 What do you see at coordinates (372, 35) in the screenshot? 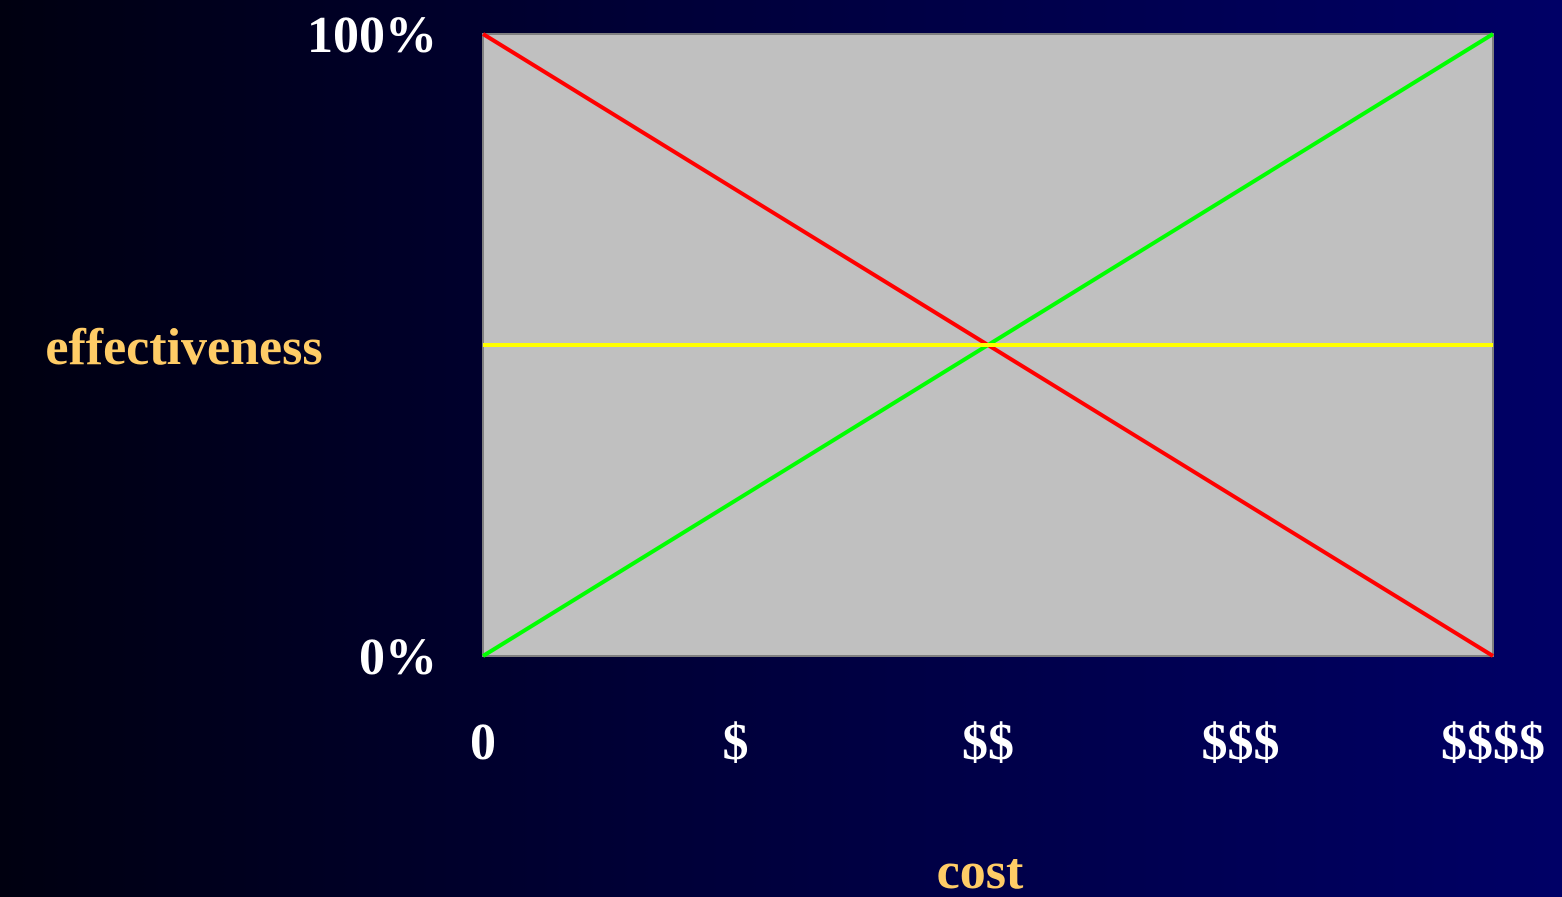
I see `y-tick-label: 100%` at bounding box center [372, 35].